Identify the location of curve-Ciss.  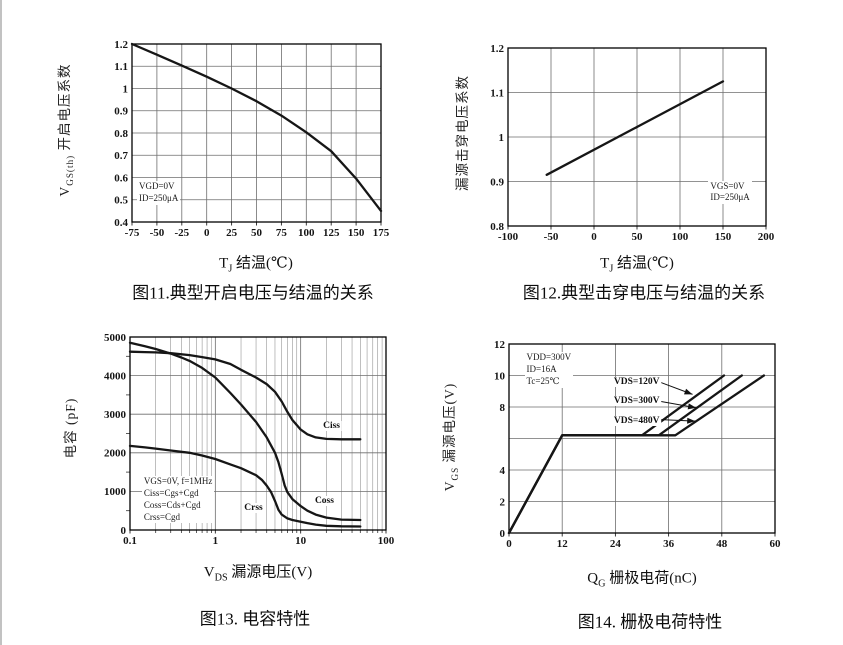
(245, 395).